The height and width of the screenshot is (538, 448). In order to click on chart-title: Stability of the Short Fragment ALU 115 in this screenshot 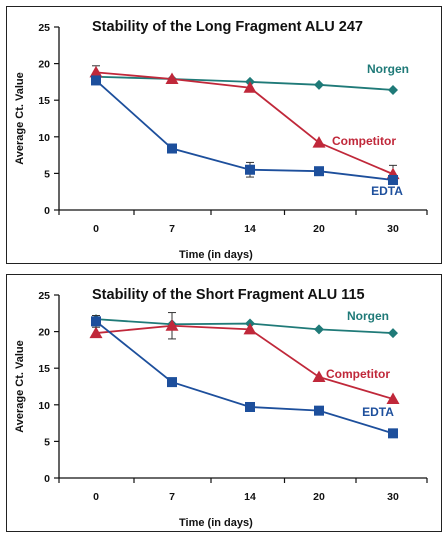, I will do `click(228, 295)`.